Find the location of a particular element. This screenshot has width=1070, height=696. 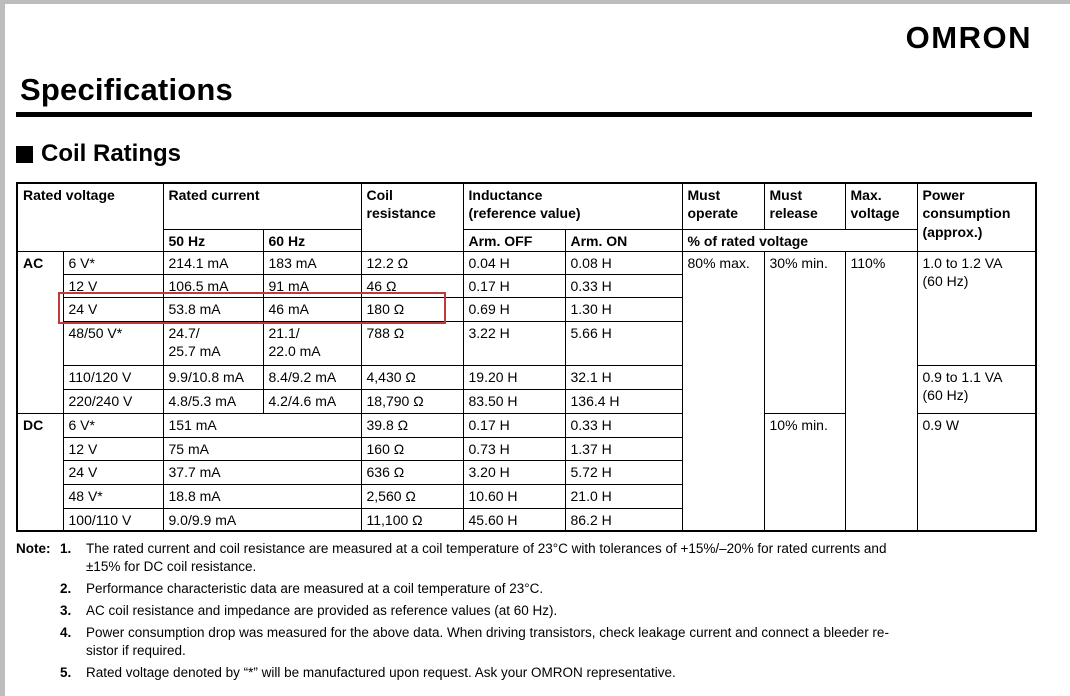

table-cell: 24.7/ 25.7 mA is located at coordinates (213, 343).